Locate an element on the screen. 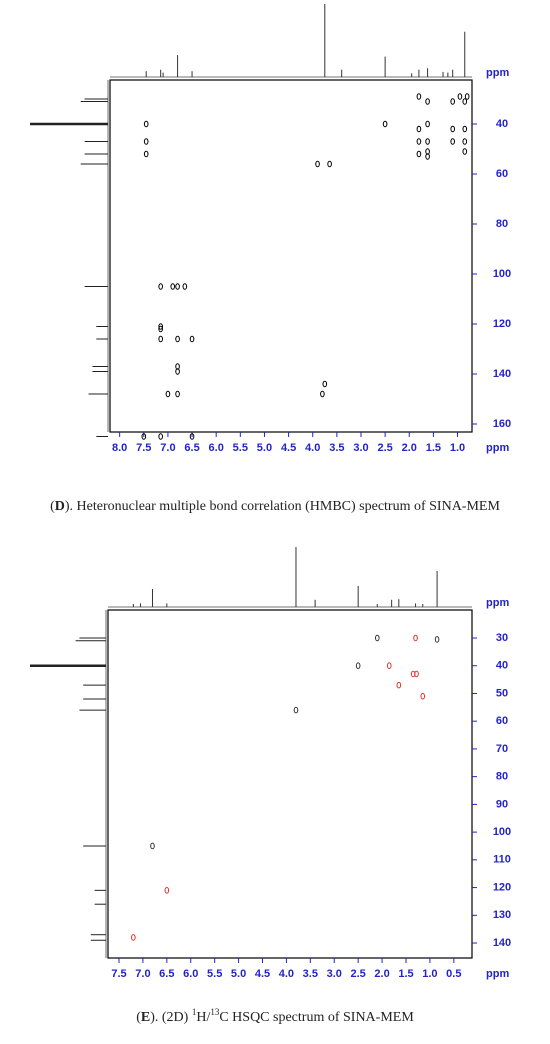 This screenshot has width=550, height=1044. x-tick-label: 1.0 is located at coordinates (457, 448).